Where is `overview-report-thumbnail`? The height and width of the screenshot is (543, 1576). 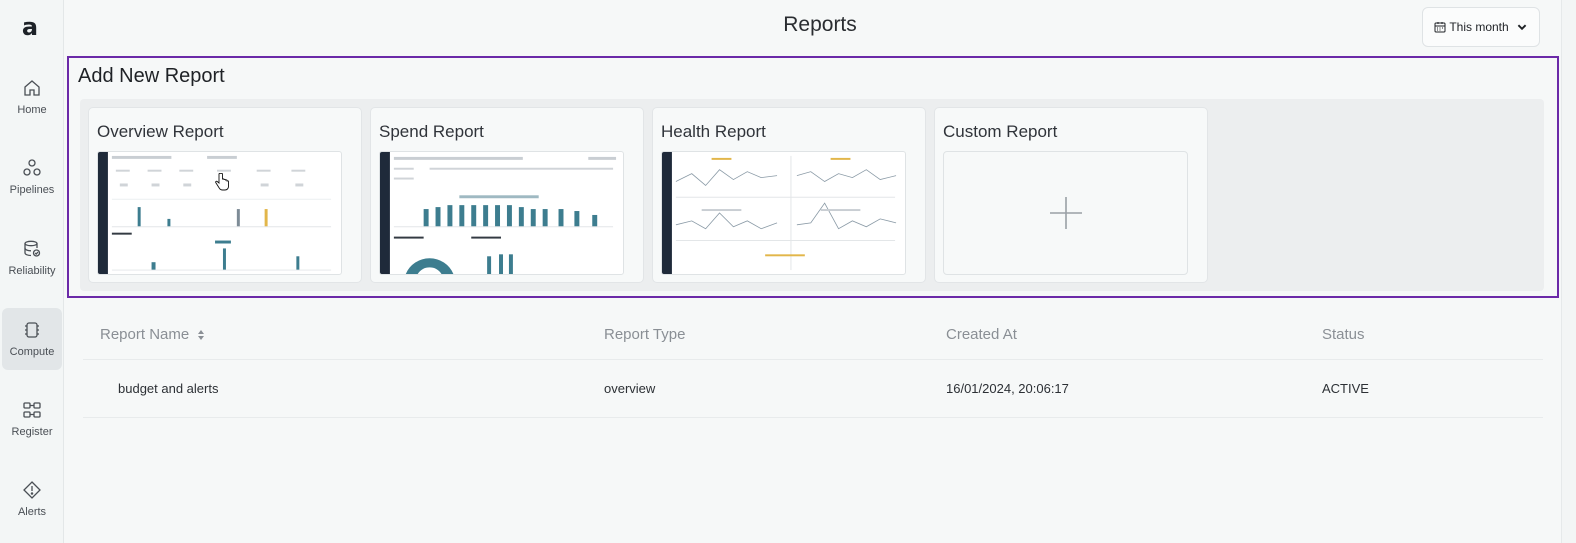 overview-report-thumbnail is located at coordinates (219, 213).